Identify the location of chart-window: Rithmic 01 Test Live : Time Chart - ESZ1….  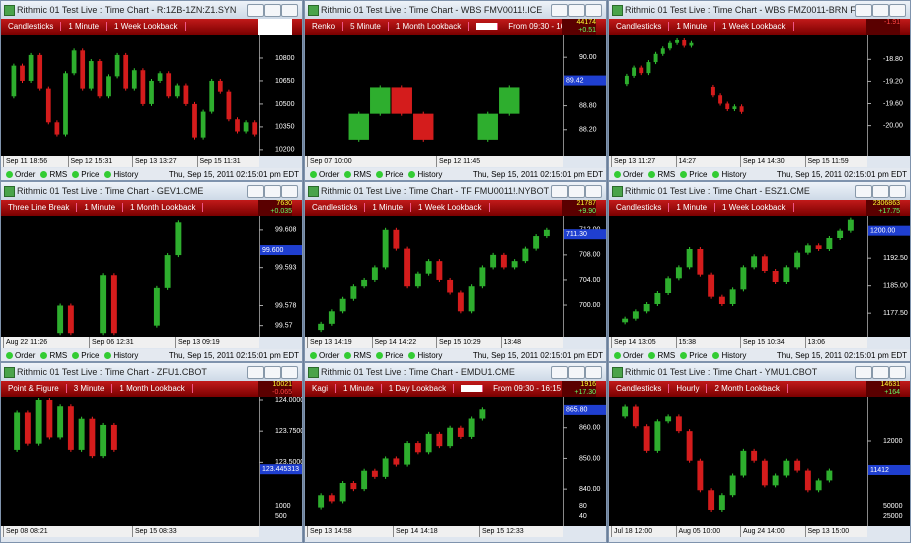
(759, 271).